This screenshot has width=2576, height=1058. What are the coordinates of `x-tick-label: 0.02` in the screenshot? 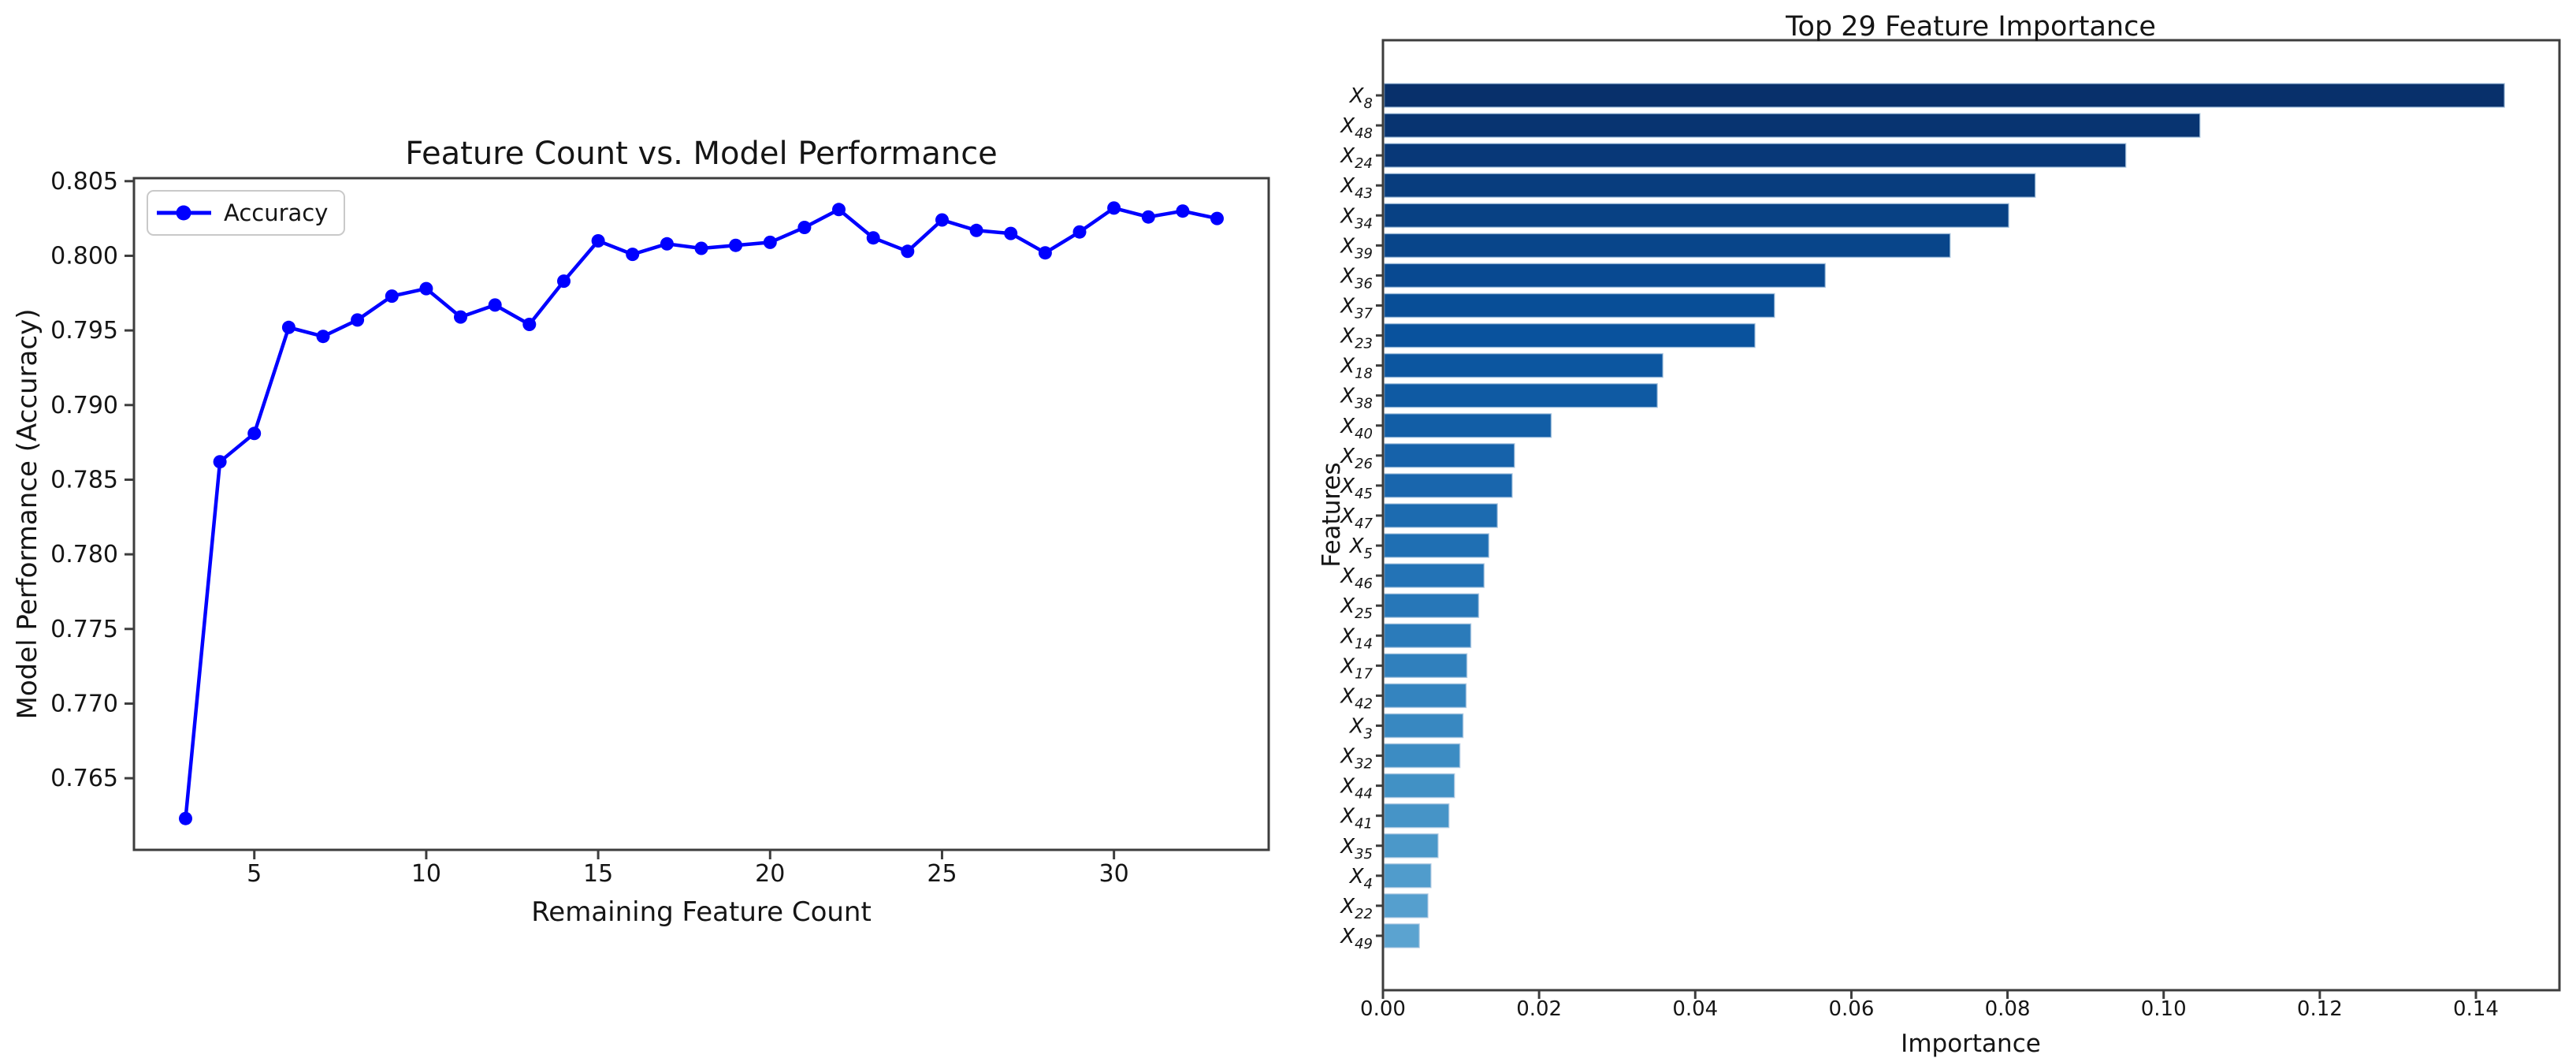 It's located at (1539, 1009).